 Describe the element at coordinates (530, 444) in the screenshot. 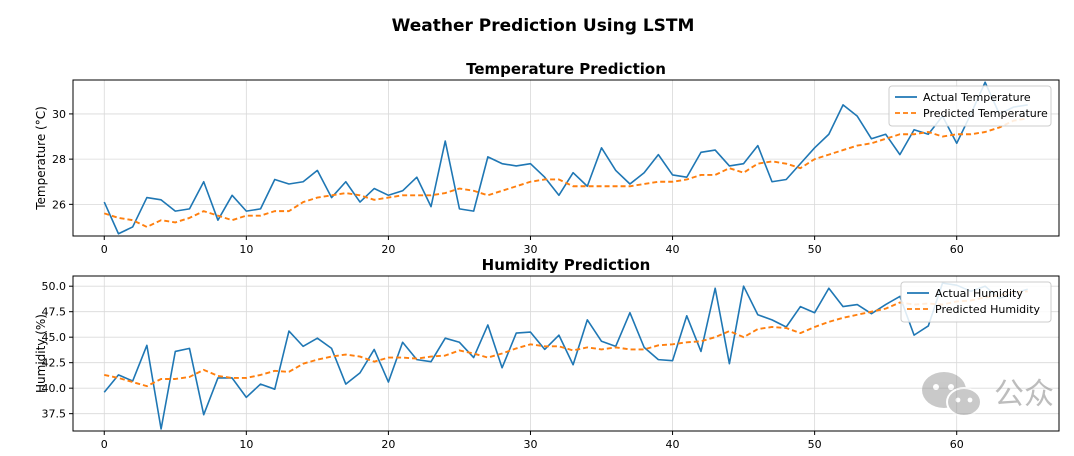

I see `humidity-xtick-label: 30` at that location.